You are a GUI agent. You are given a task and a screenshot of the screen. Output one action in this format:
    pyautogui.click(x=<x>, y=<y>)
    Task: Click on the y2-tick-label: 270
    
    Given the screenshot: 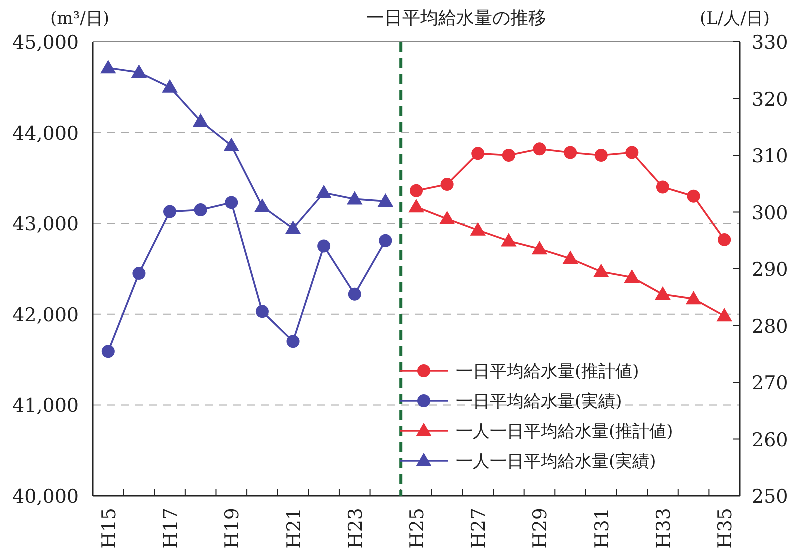 What is the action you would take?
    pyautogui.click(x=770, y=383)
    